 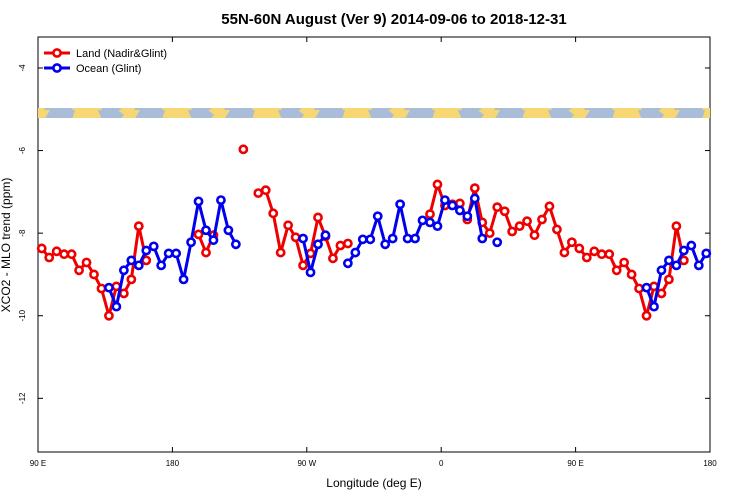 What do you see at coordinates (22, 68) in the screenshot?
I see `y-tick-label: -4` at bounding box center [22, 68].